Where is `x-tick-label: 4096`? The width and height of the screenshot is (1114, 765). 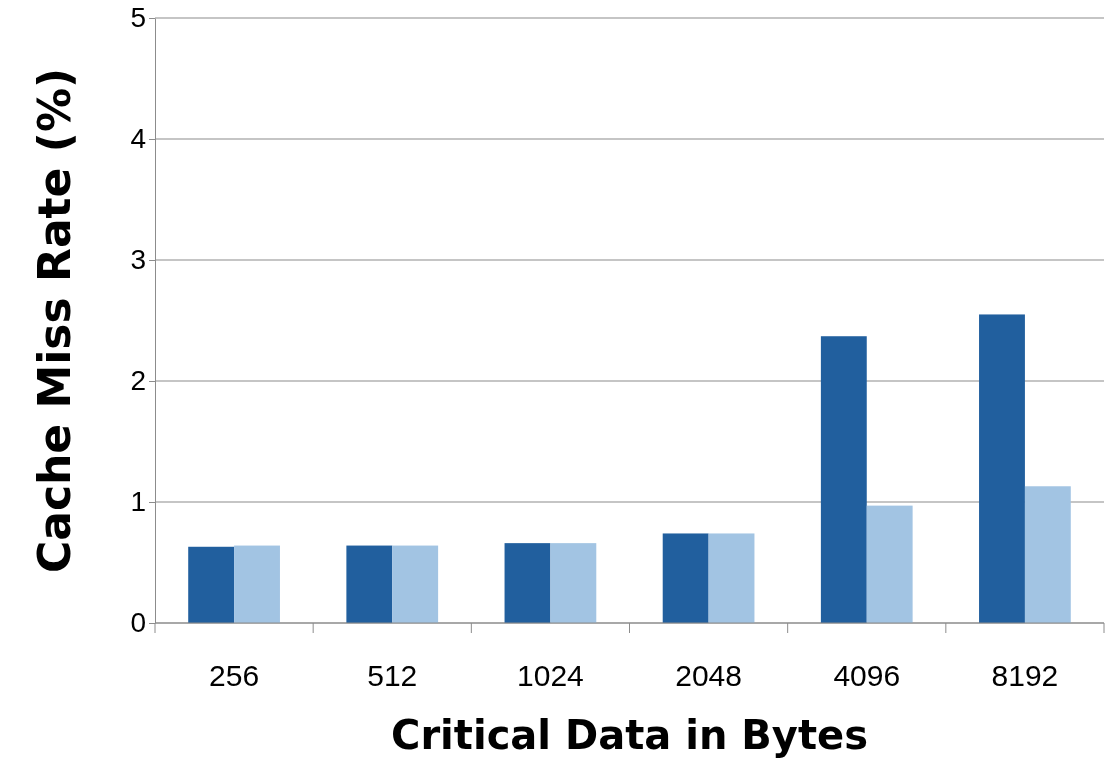 x-tick-label: 4096 is located at coordinates (867, 675).